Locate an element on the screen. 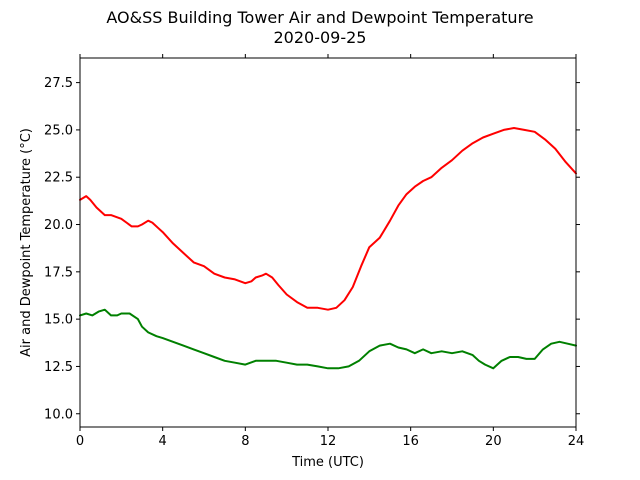 This screenshot has height=480, width=640. chart-subtitle: 2020-09-25 is located at coordinates (320, 37).